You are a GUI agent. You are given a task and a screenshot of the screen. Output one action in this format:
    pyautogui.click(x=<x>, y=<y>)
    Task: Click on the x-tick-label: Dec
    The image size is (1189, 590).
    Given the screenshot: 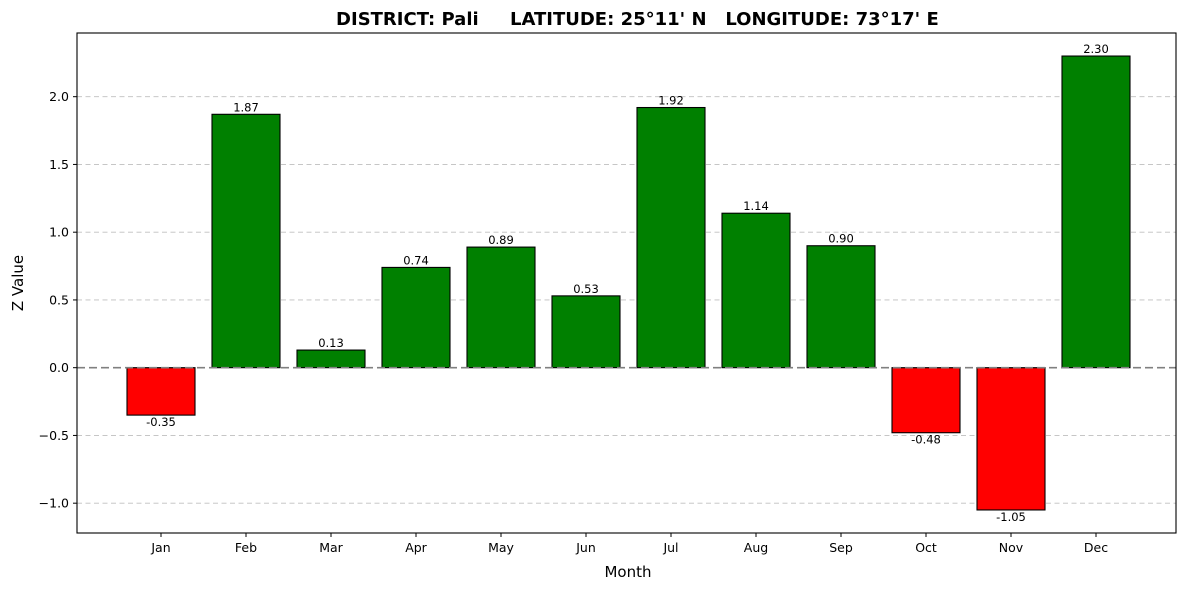 What is the action you would take?
    pyautogui.click(x=1096, y=547)
    